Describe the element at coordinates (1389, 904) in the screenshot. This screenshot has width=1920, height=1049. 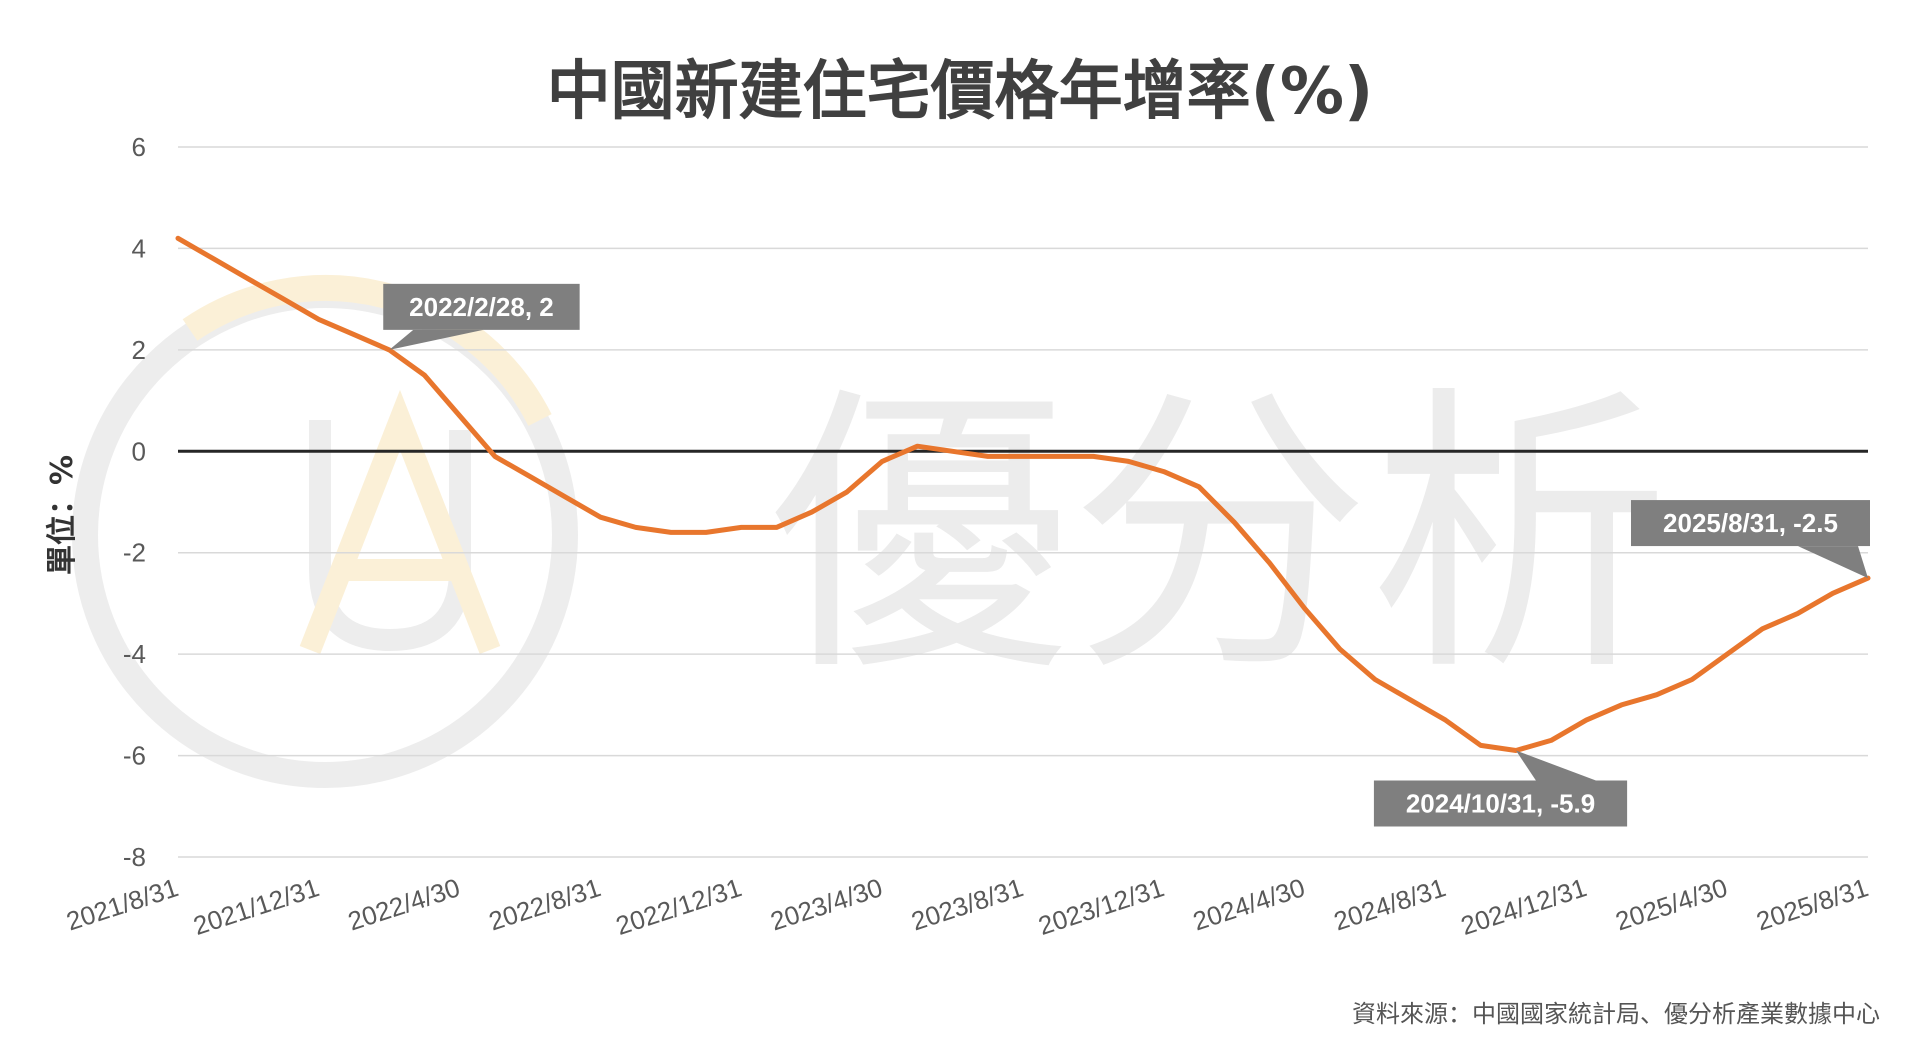
I see `x-tick-label: 2024/8/31` at that location.